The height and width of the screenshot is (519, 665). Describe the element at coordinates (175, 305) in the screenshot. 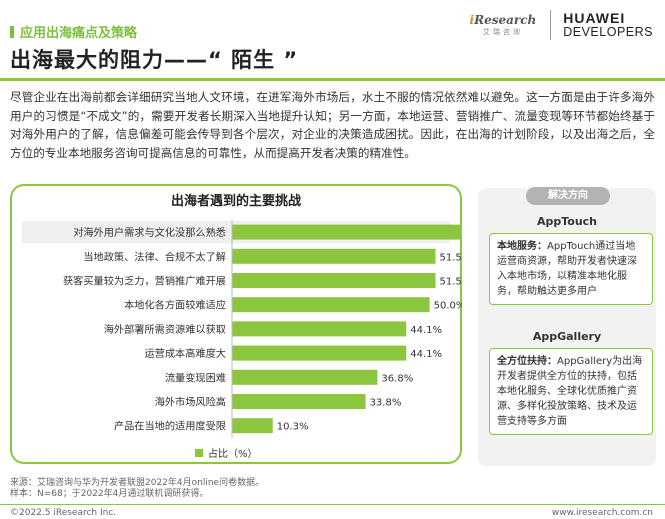

I see `category-label: 本地化各方面较难适应` at that location.